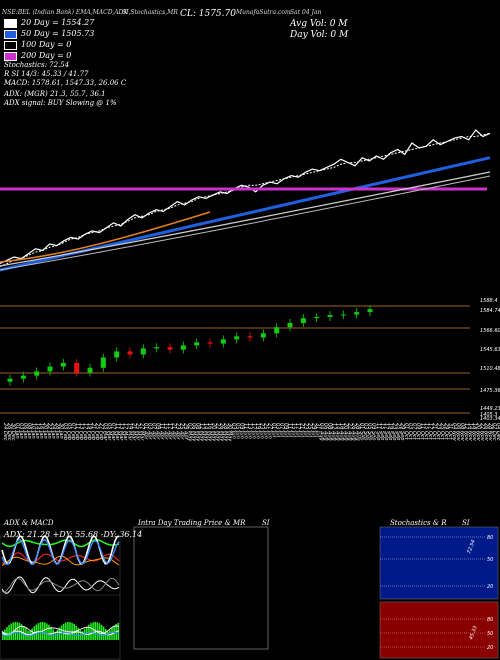 The width and height of the screenshot is (500, 660). Describe the element at coordinates (490, 350) in the screenshot. I see `price-level-label: 1545.63` at that location.